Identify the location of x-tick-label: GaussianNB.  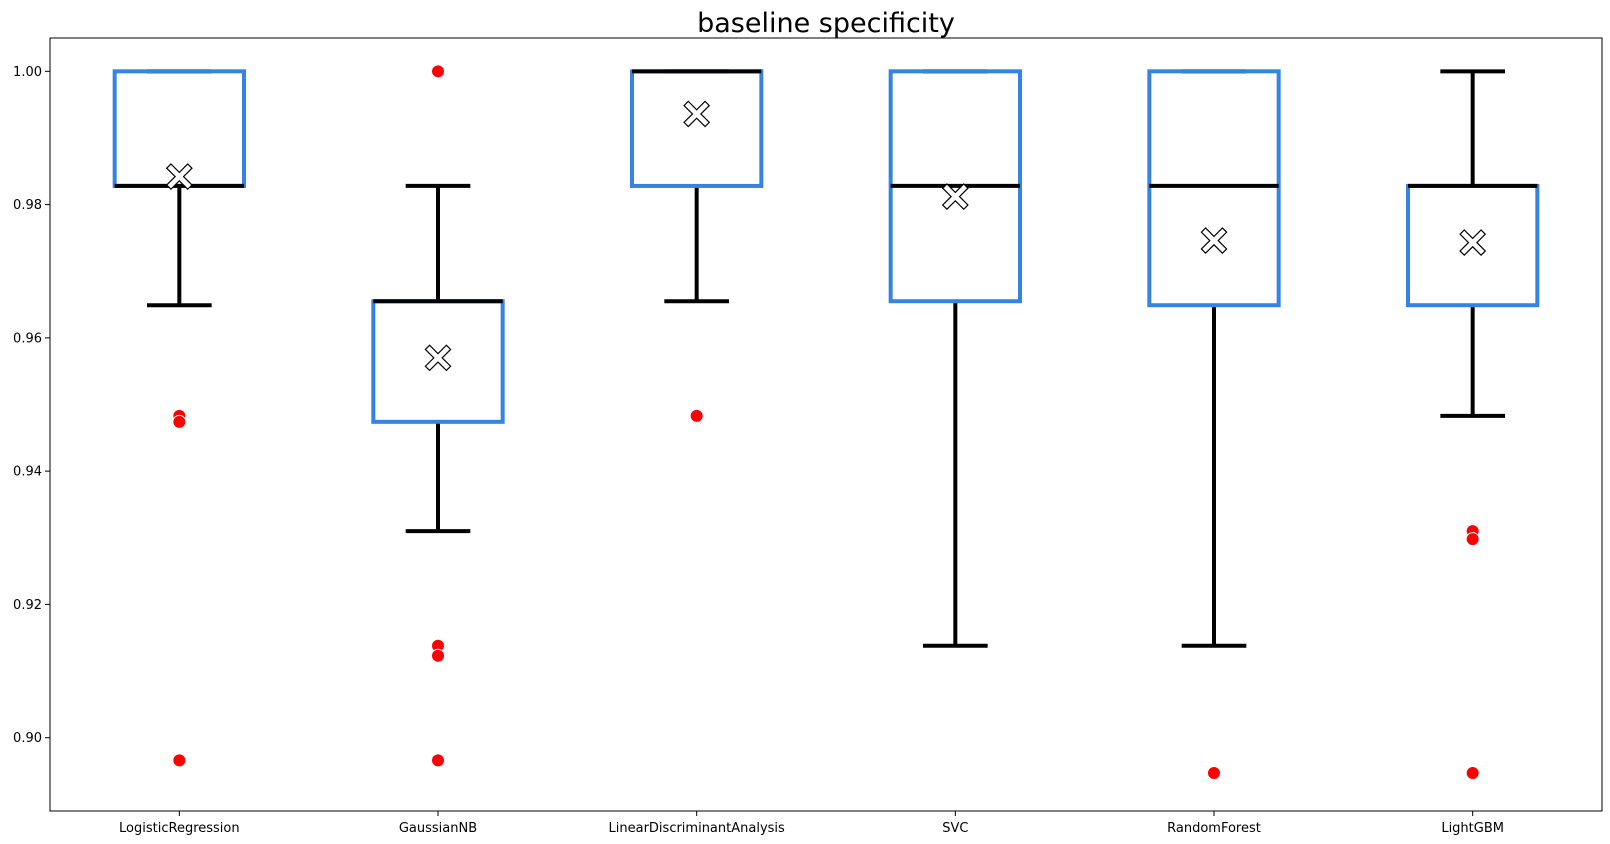
(438, 828).